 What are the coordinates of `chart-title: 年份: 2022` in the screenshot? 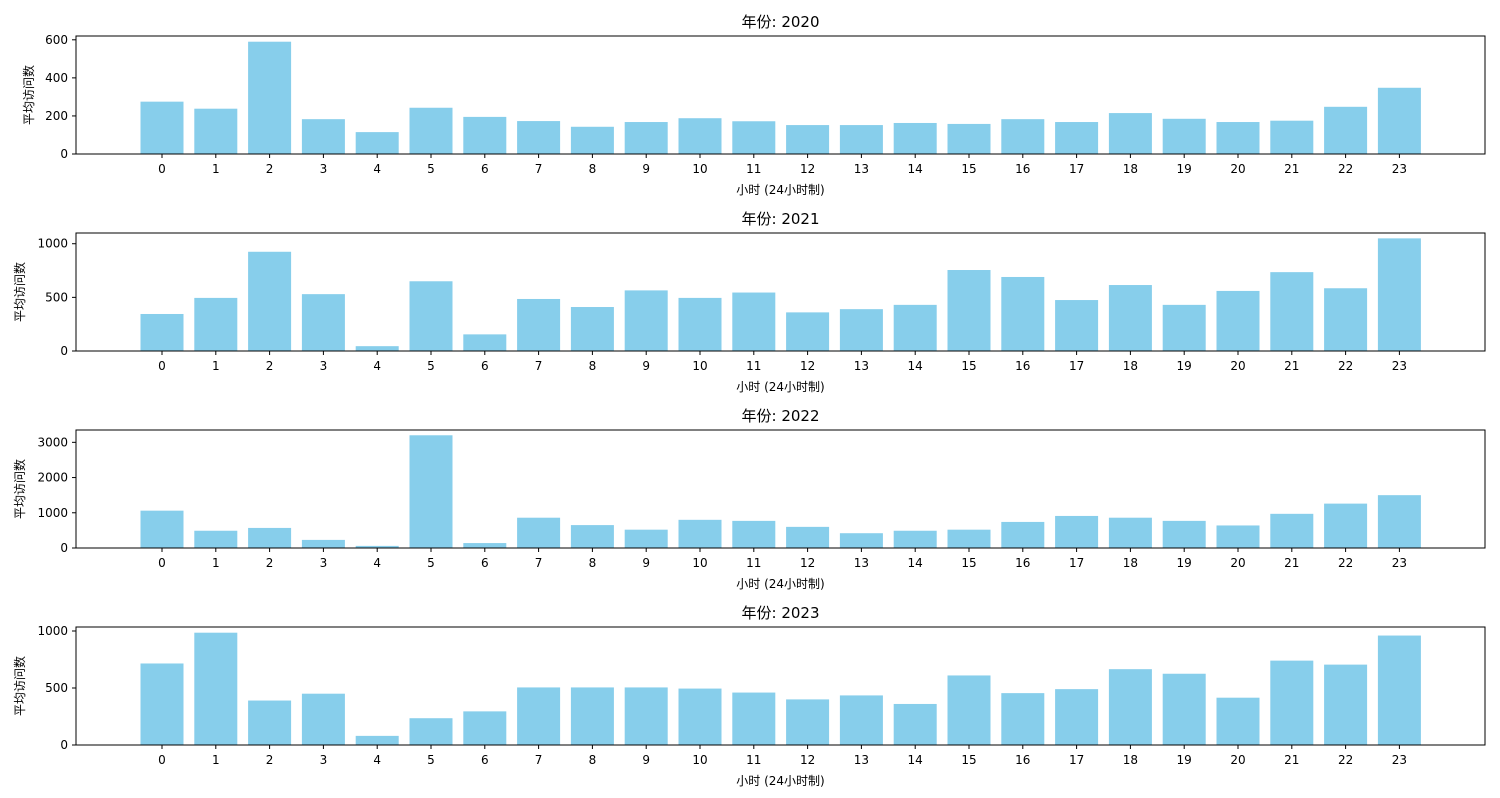 It's located at (781, 416).